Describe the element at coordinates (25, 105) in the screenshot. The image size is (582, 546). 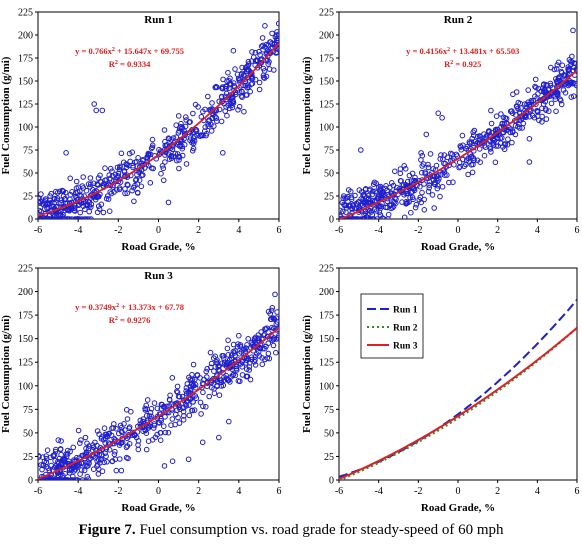
I see `y-tick-label: 125` at that location.